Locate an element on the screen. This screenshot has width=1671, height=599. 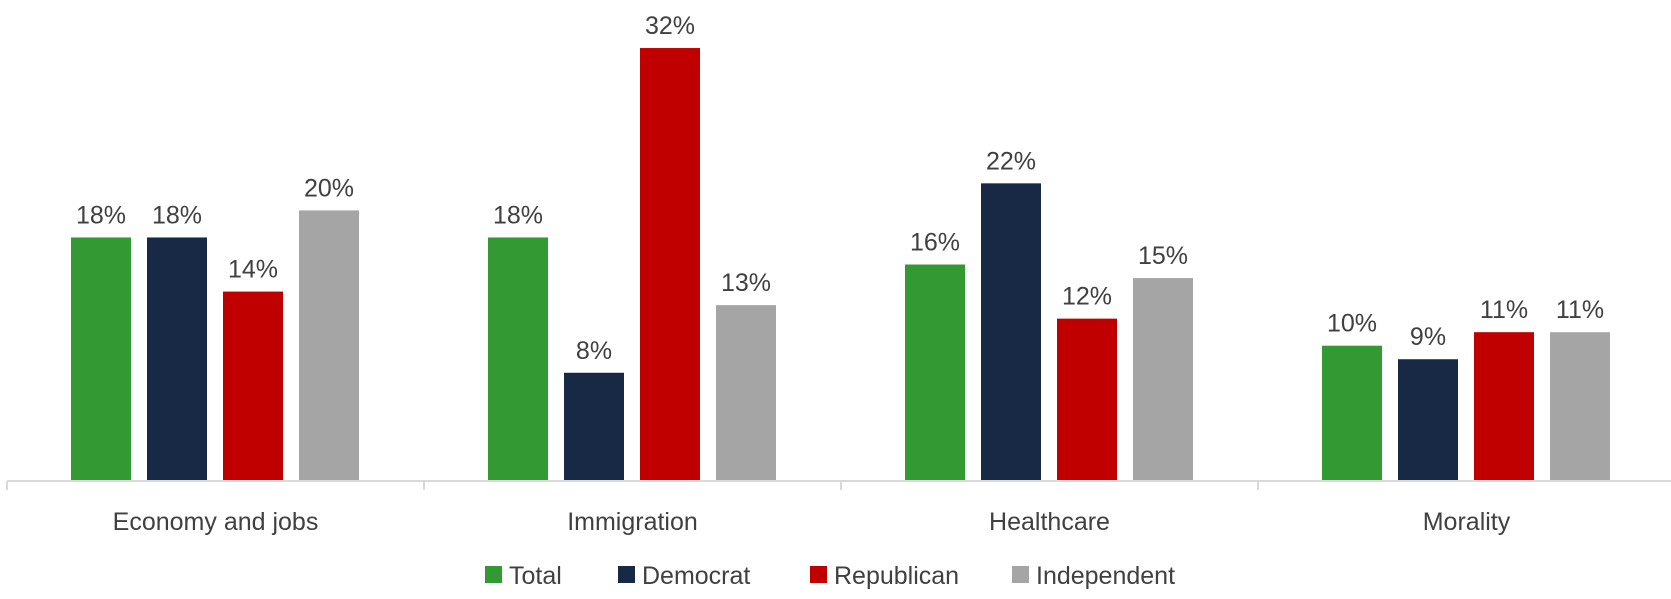
data-label-economy-and-jobs-independent: 20% is located at coordinates (329, 188).